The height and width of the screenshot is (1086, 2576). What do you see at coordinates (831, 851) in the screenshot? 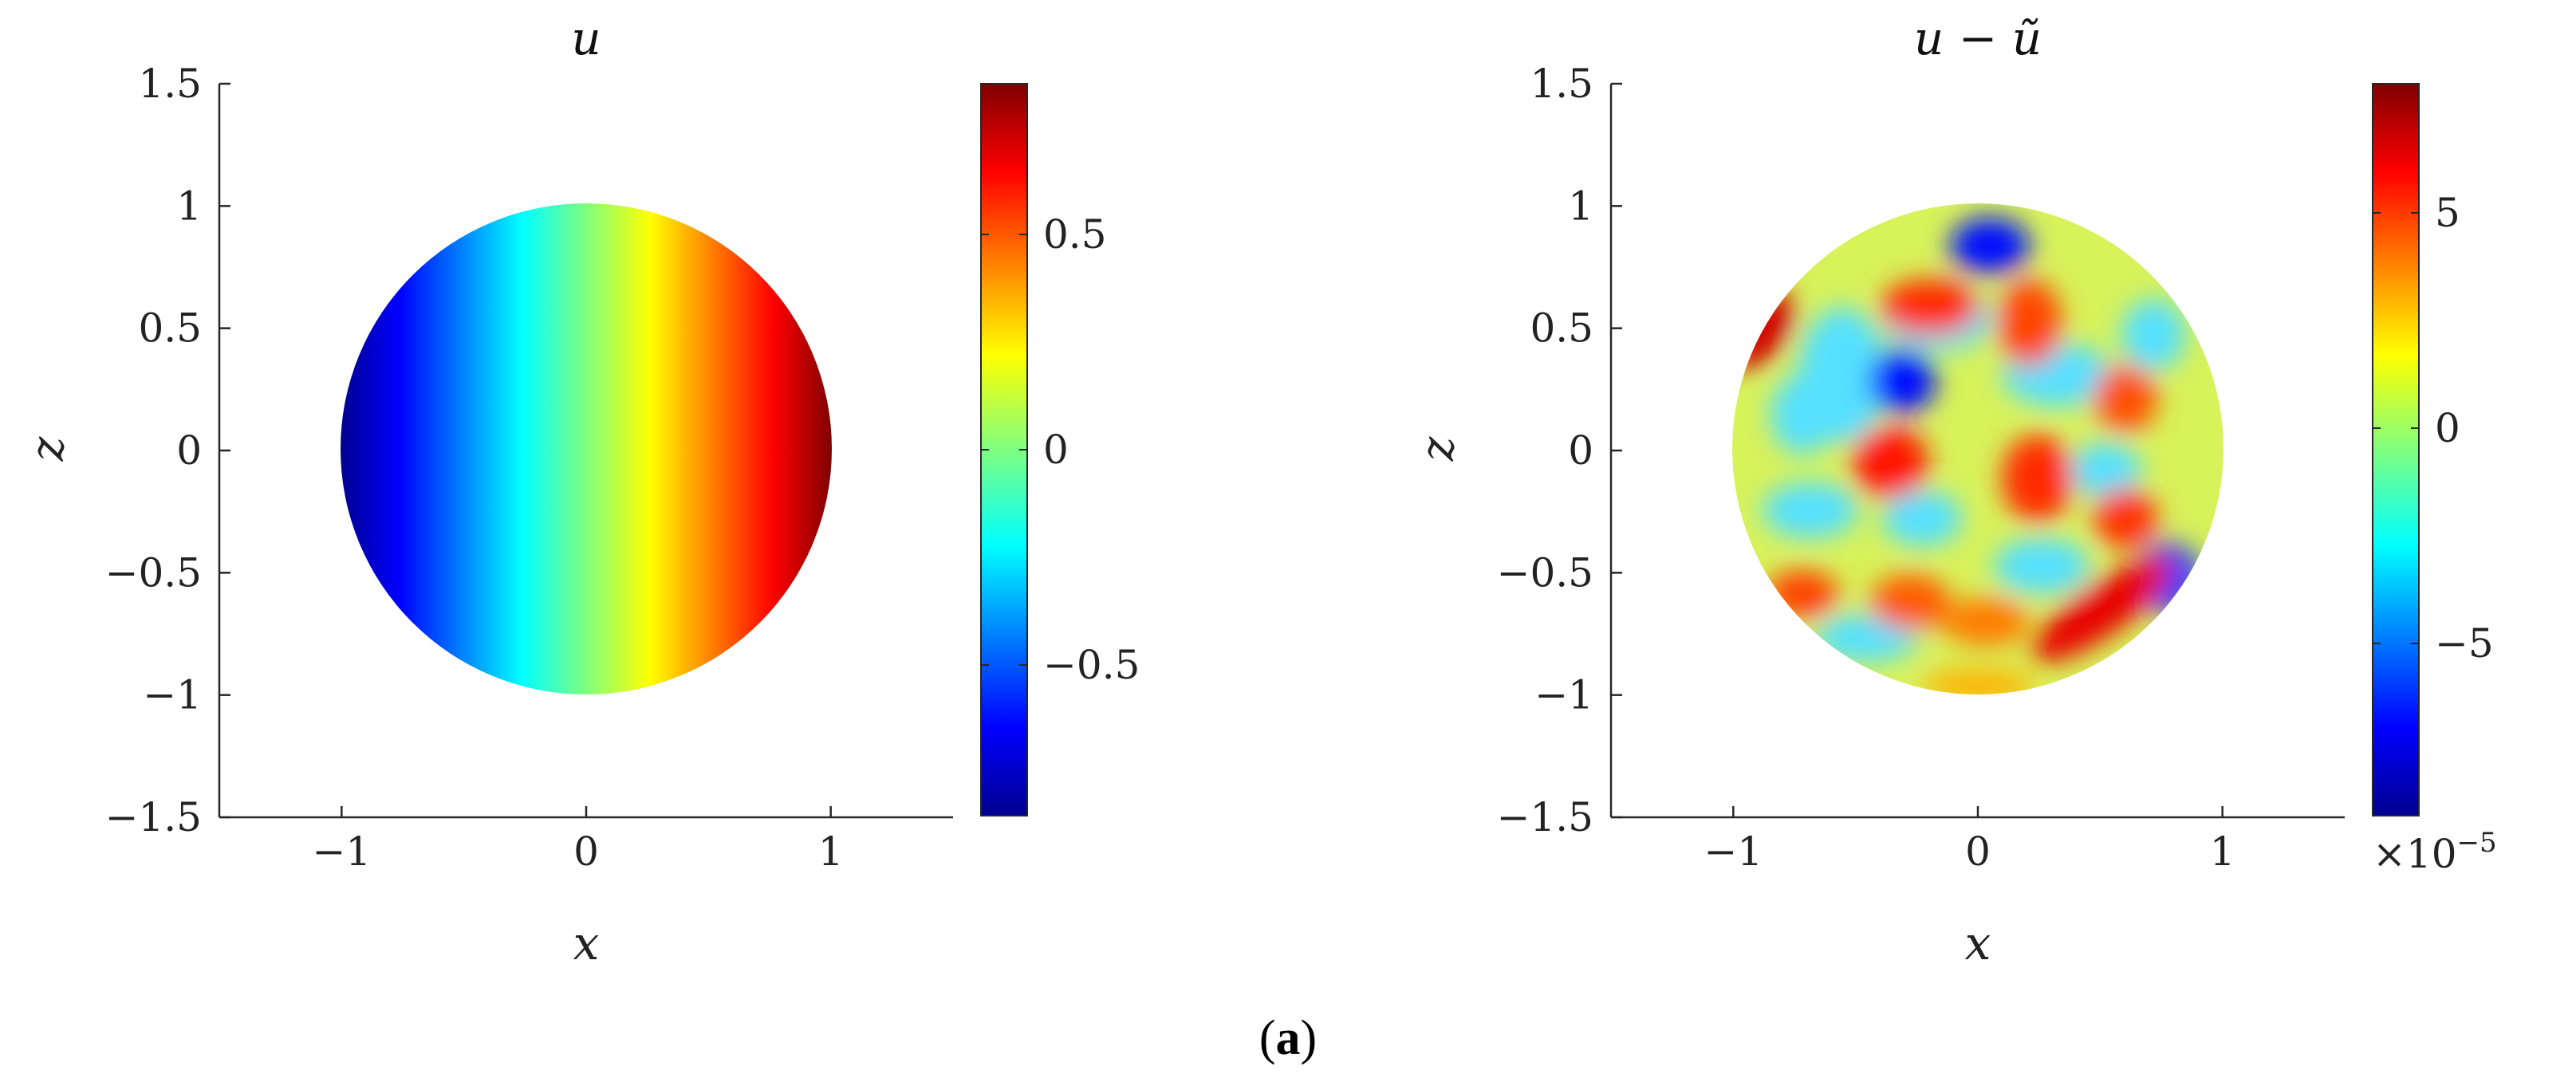
I see `xtick-label-left-2: 1` at bounding box center [831, 851].